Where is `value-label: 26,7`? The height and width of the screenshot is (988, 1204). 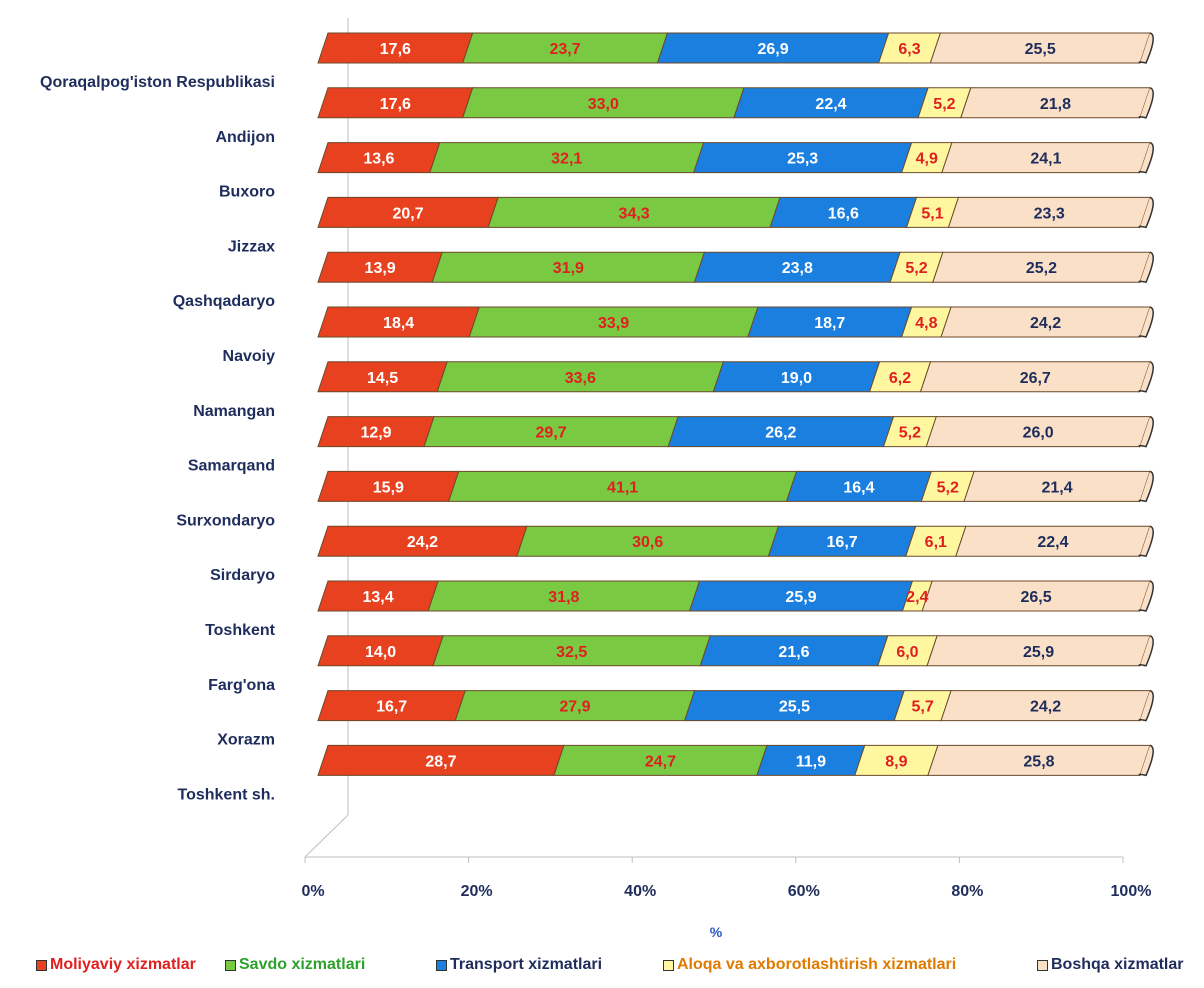 value-label: 26,7 is located at coordinates (1035, 378).